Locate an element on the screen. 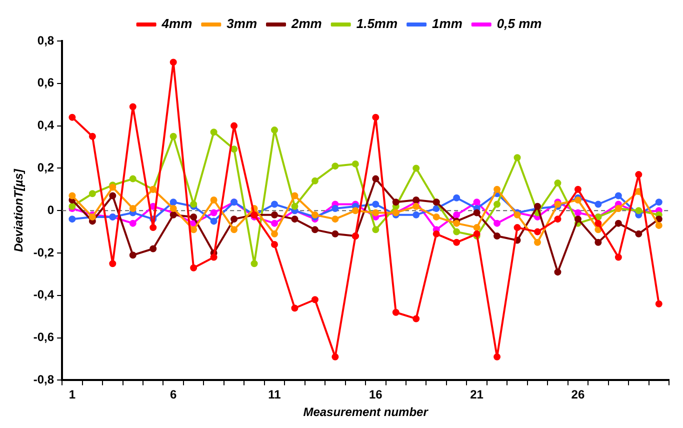  y-tick-label: 0,8 is located at coordinates (45, 40).